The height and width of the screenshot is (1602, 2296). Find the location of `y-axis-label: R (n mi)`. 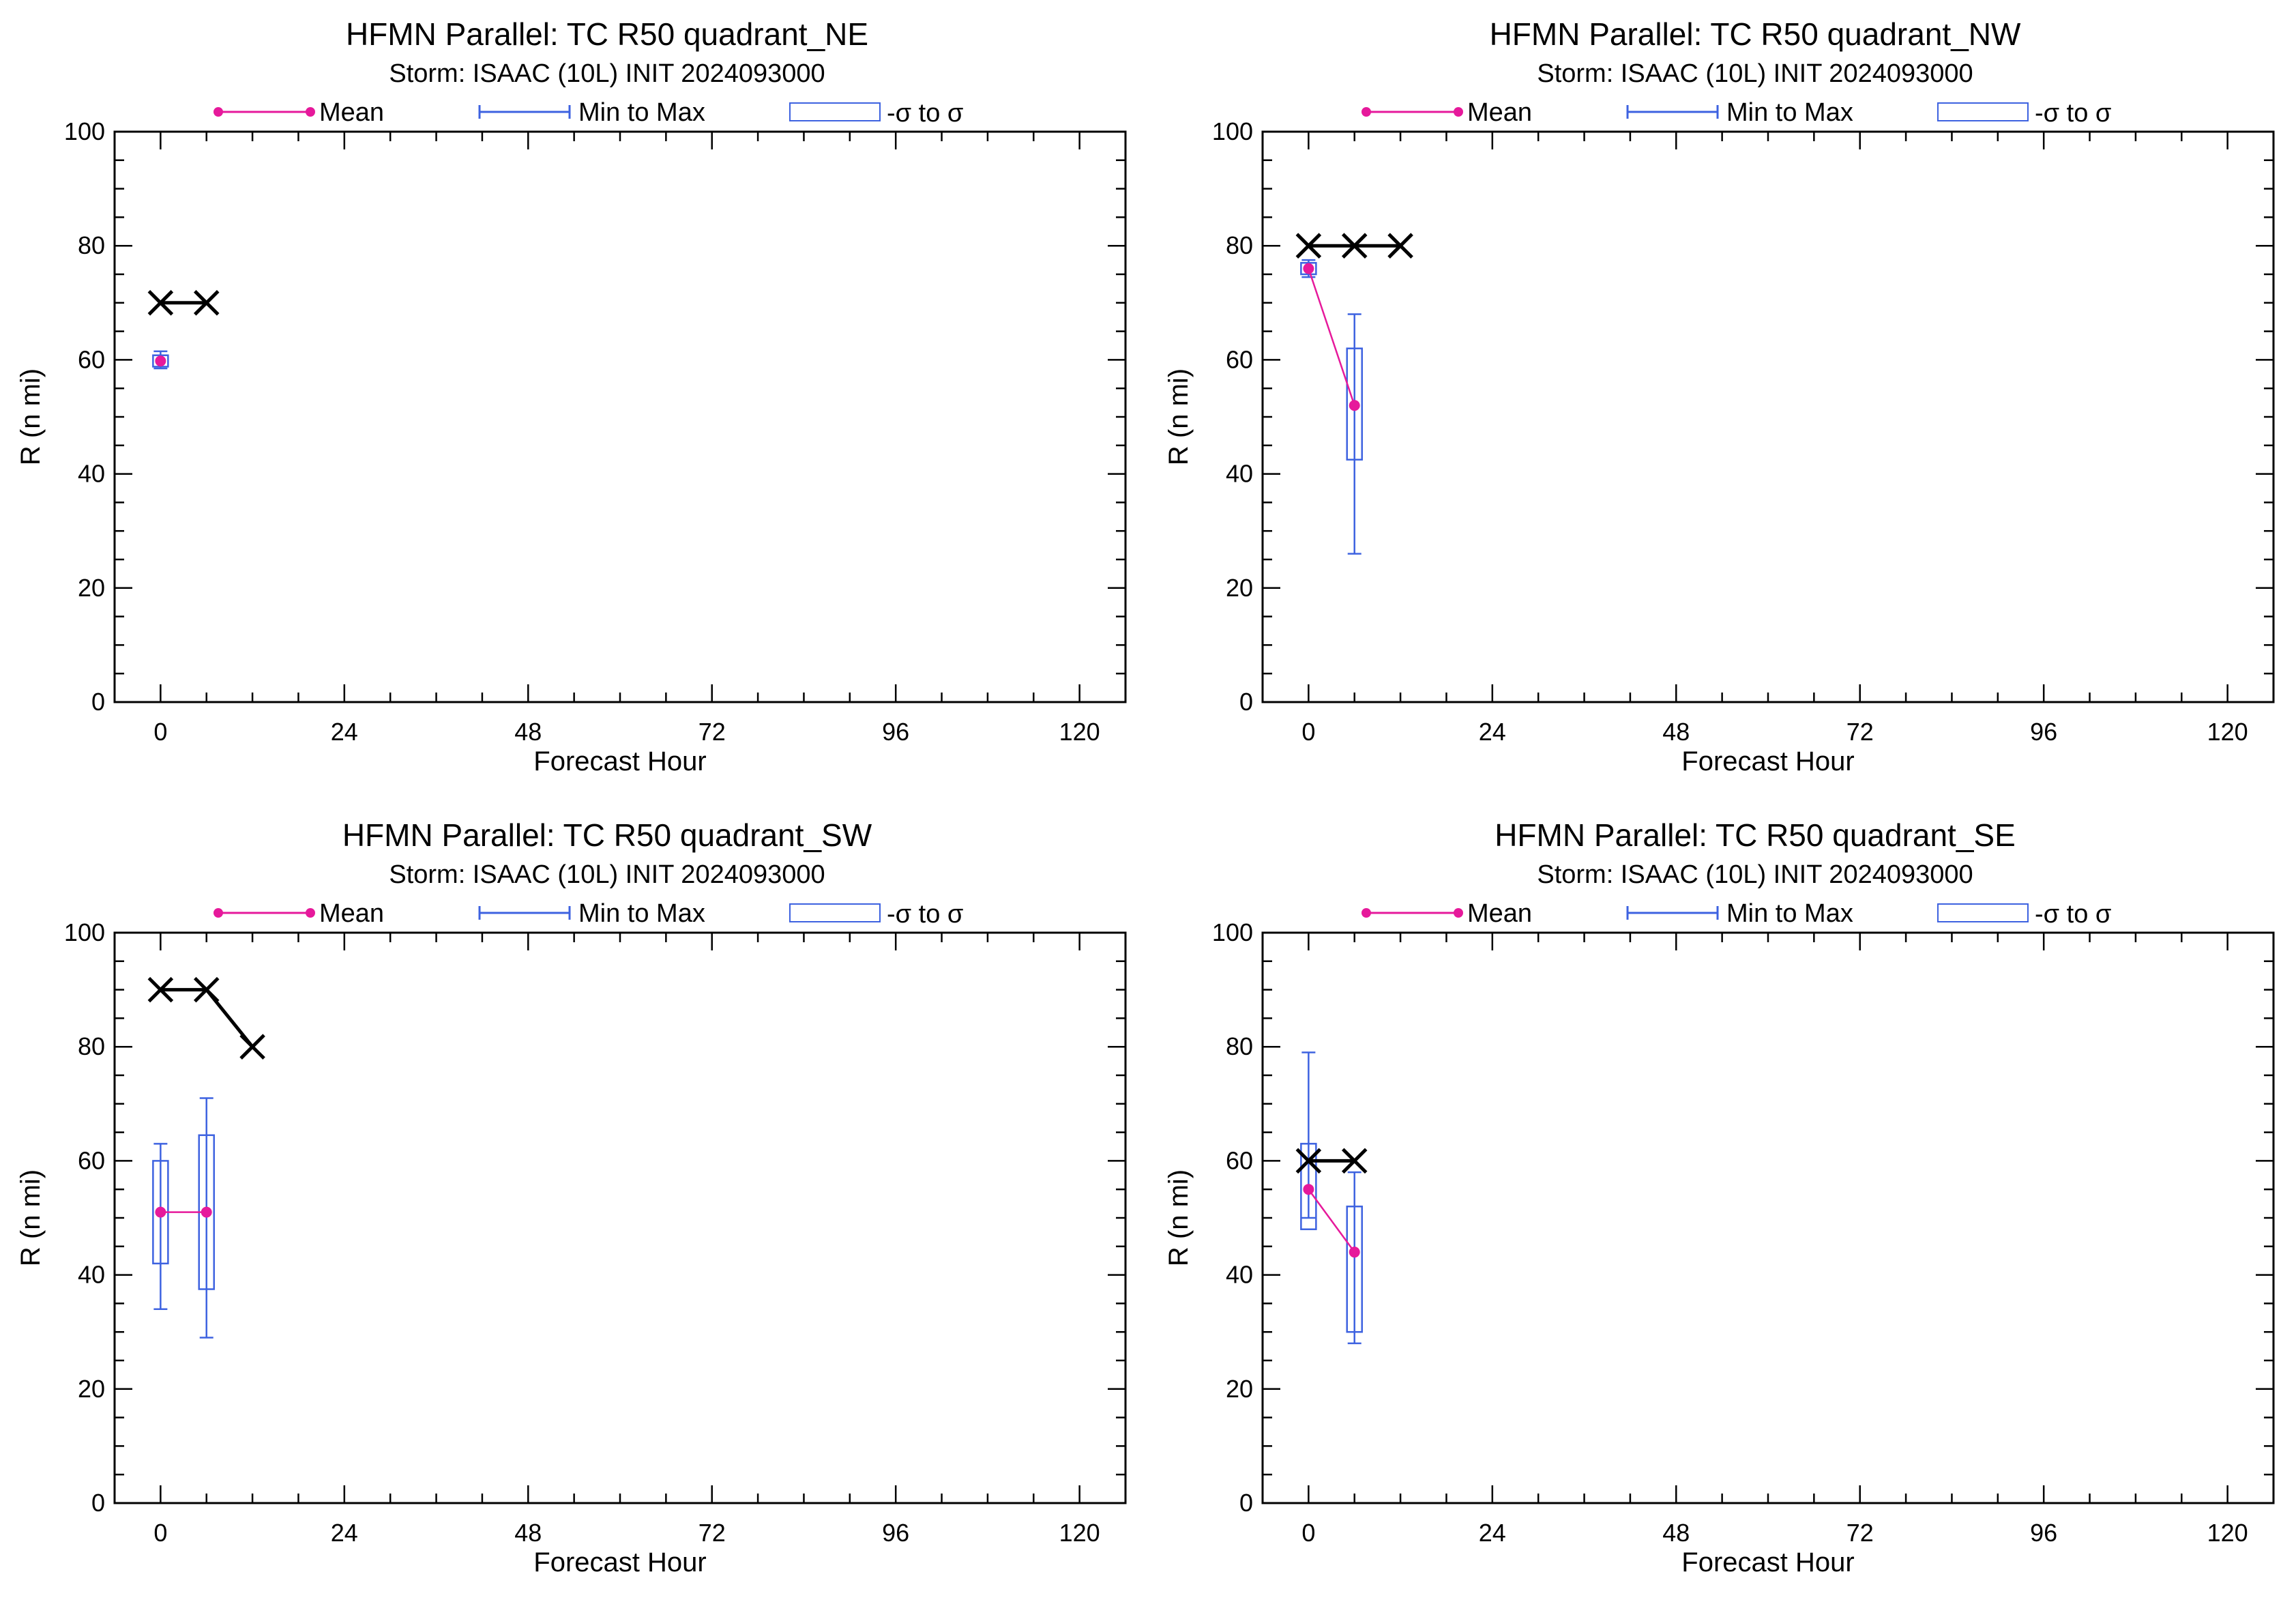

y-axis-label: R (n mi) is located at coordinates (1179, 416).